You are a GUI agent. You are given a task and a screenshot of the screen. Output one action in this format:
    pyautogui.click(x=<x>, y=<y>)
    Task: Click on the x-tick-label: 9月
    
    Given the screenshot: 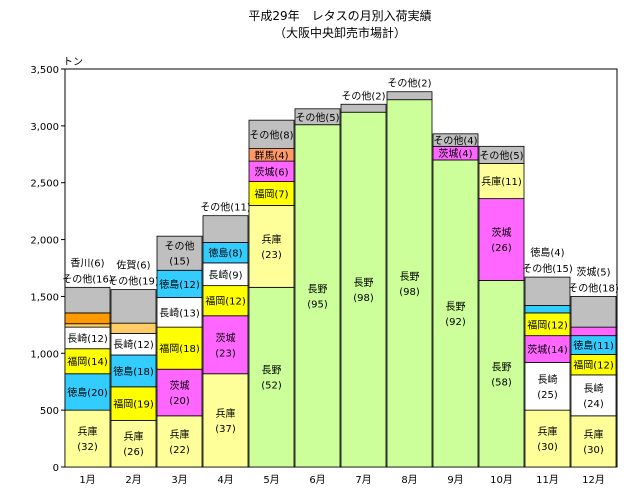 What is the action you would take?
    pyautogui.click(x=455, y=480)
    